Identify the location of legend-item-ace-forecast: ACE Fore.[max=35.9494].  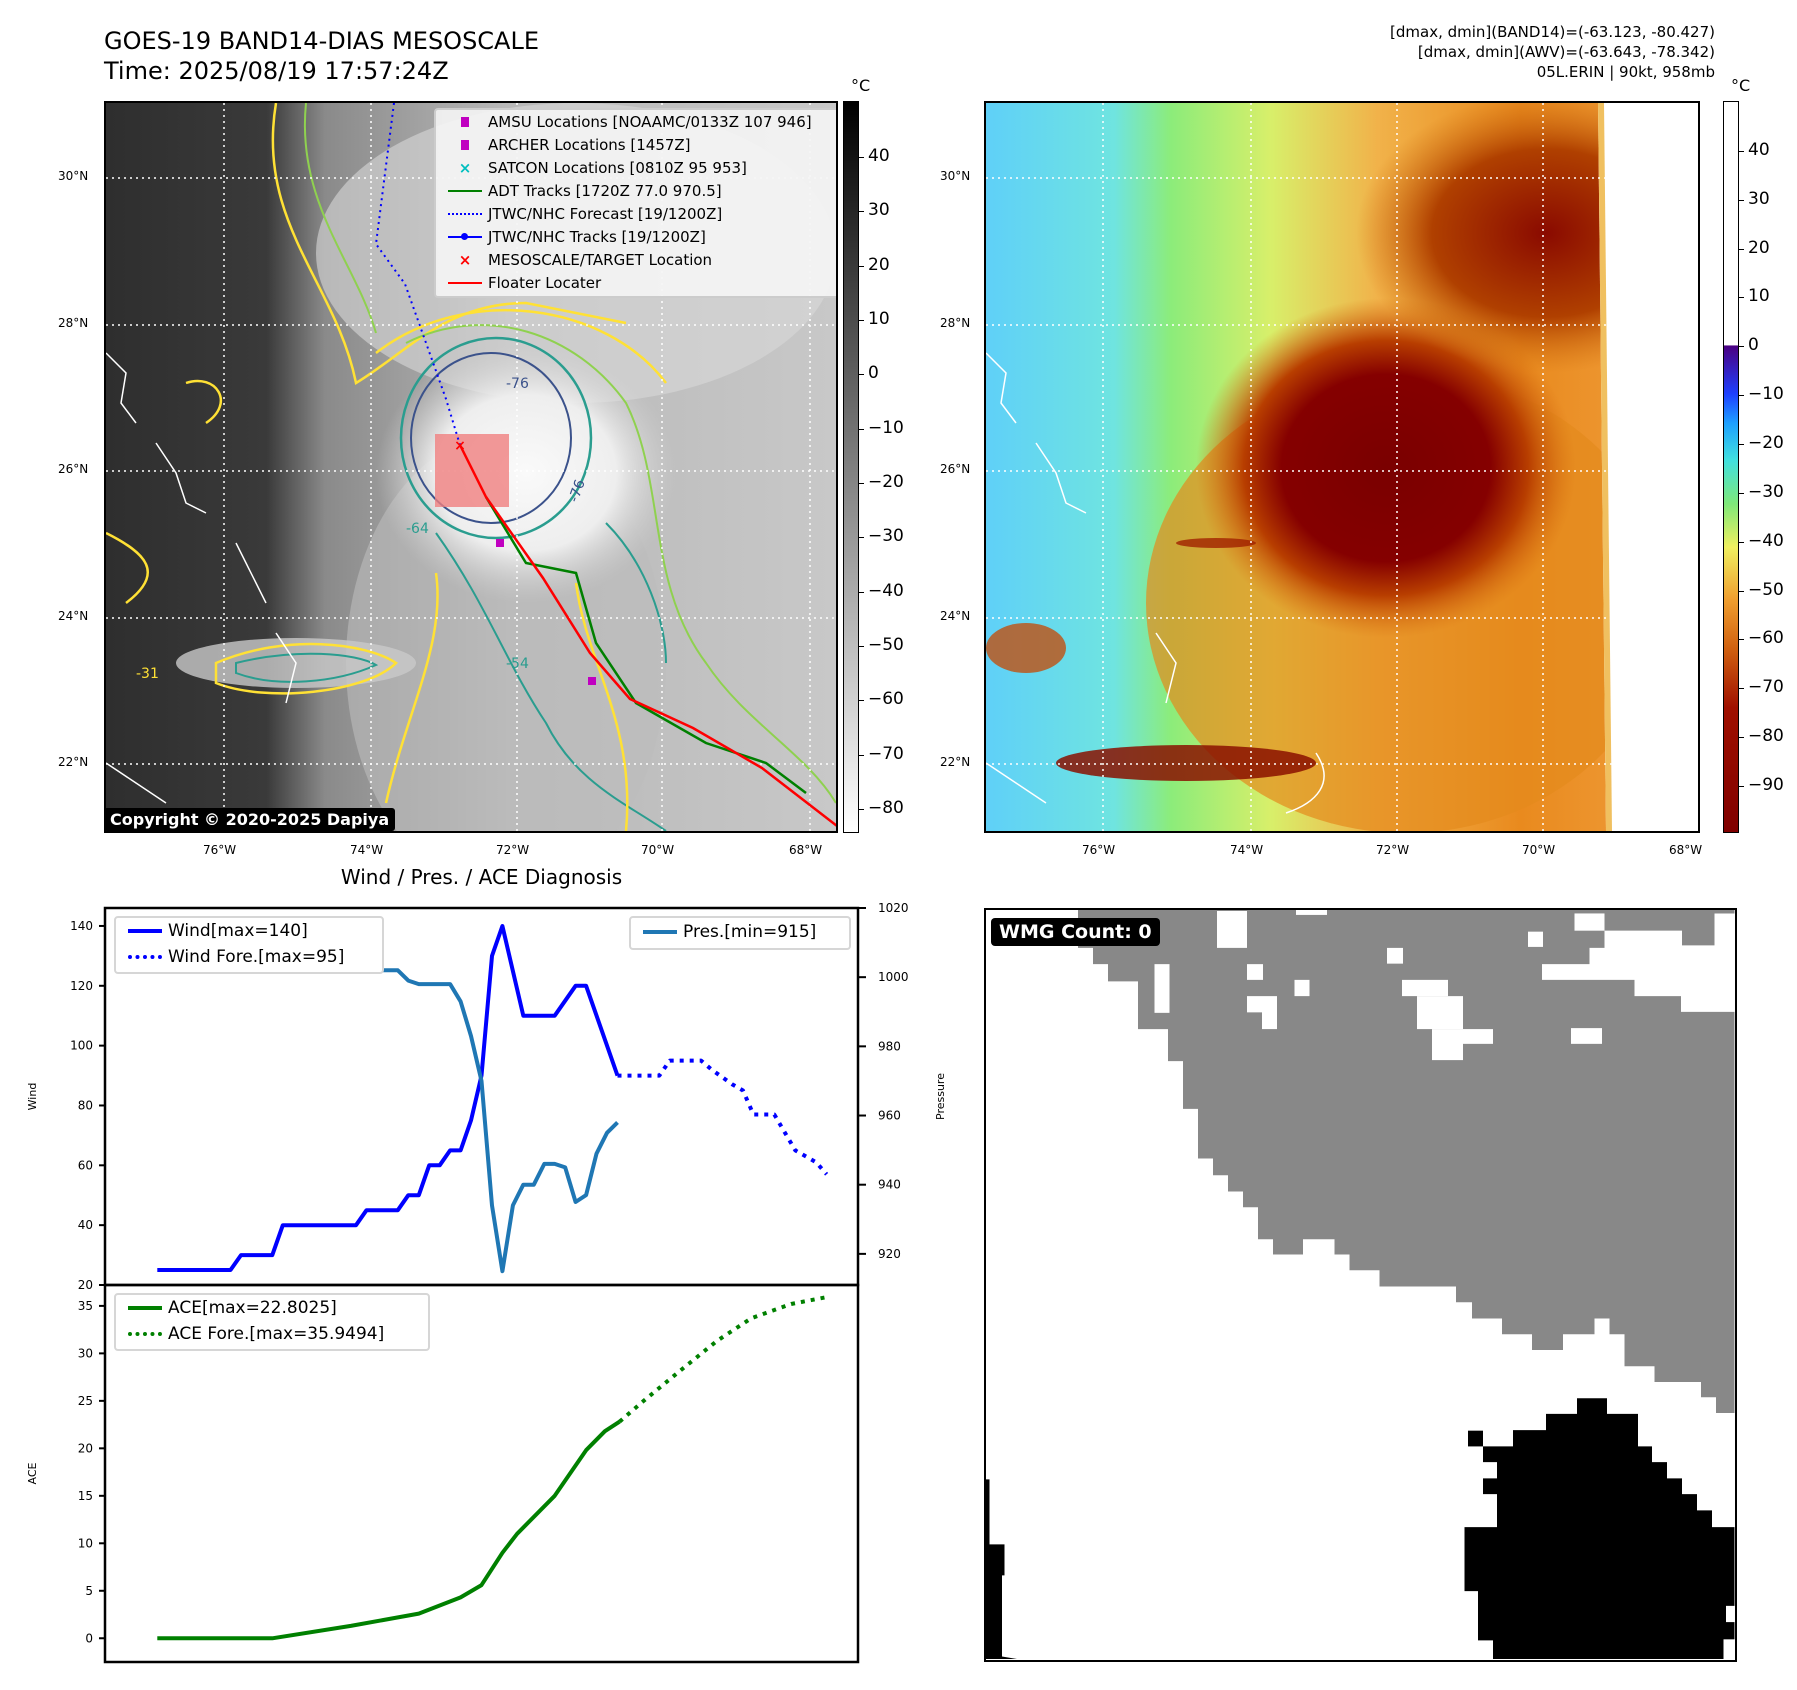
(272, 1334).